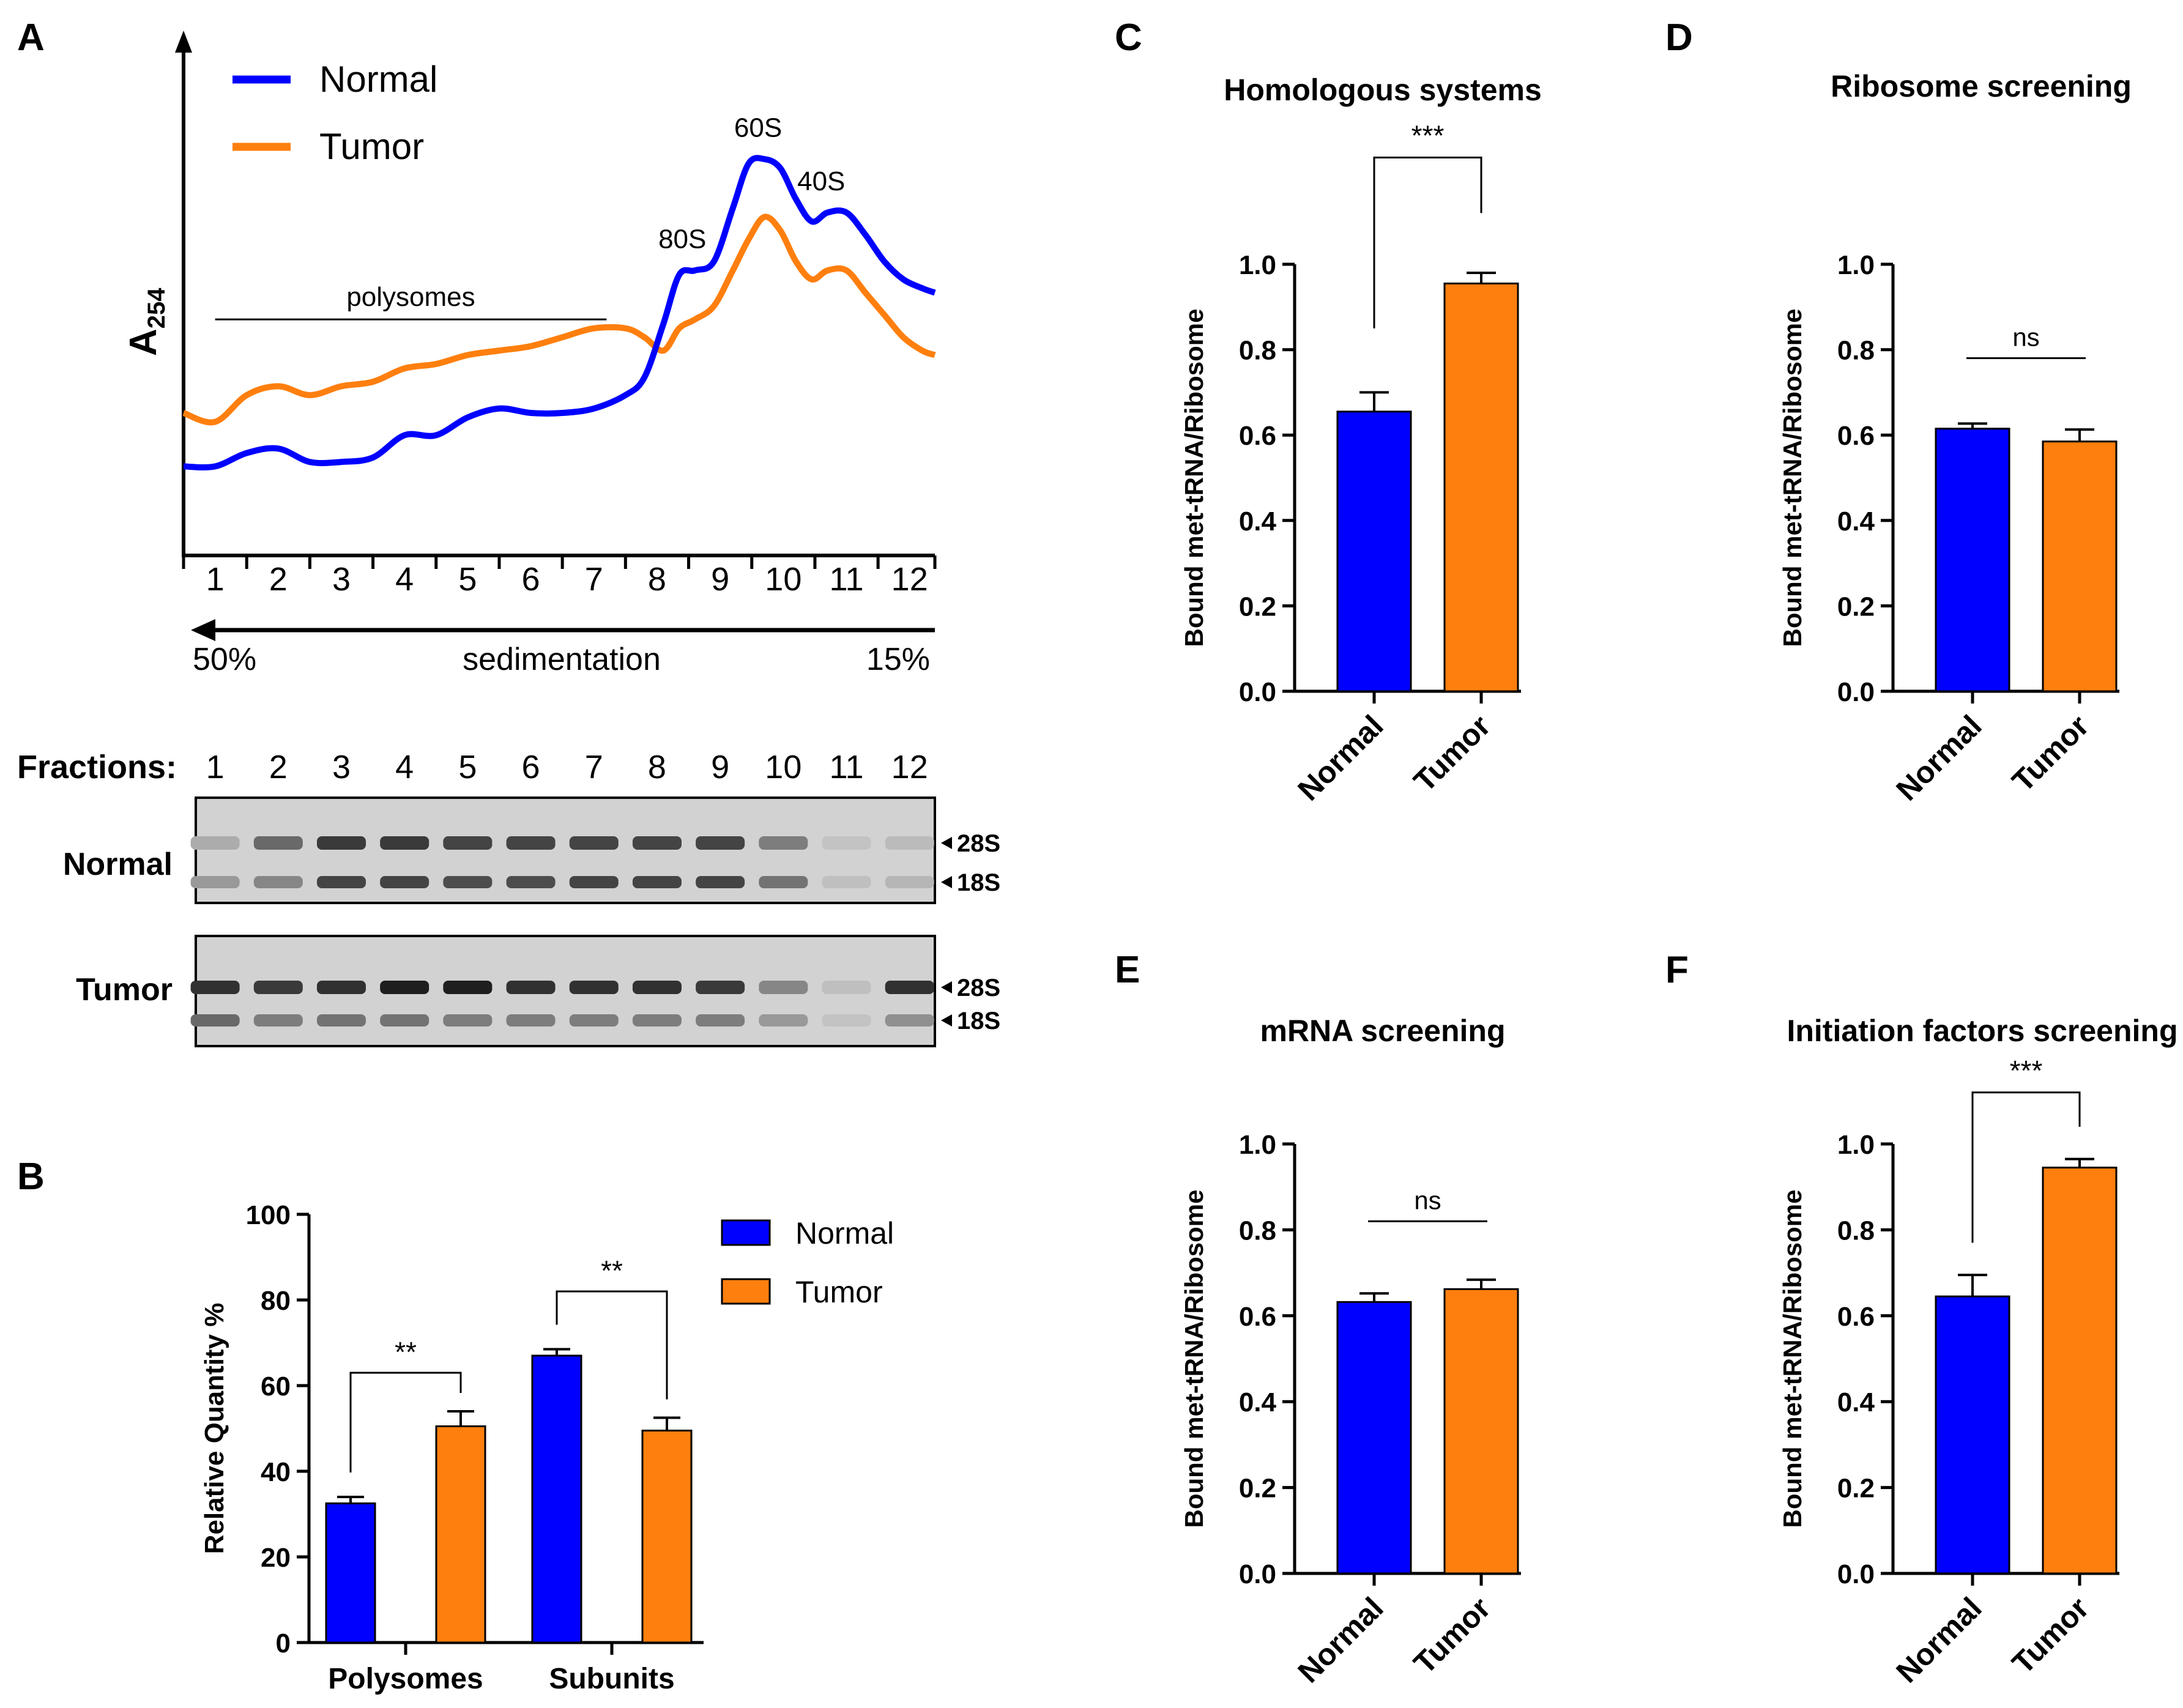 The height and width of the screenshot is (1708, 2183). What do you see at coordinates (214, 1428) in the screenshot?
I see `panel-b-ylabel: Relative Quantity %` at bounding box center [214, 1428].